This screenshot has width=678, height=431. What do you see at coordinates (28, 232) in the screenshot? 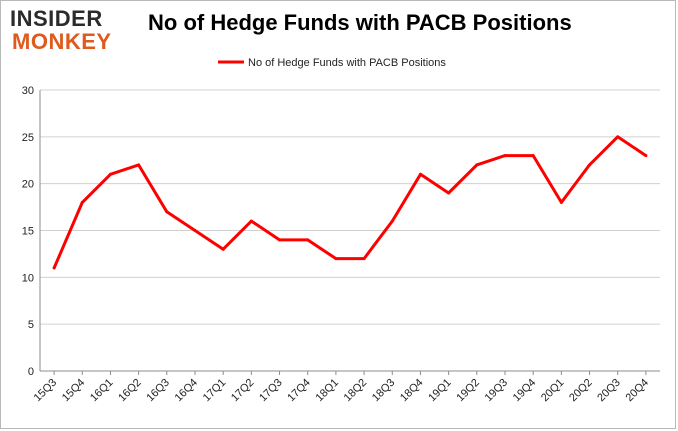
I see `y-tick-label: 15` at bounding box center [28, 232].